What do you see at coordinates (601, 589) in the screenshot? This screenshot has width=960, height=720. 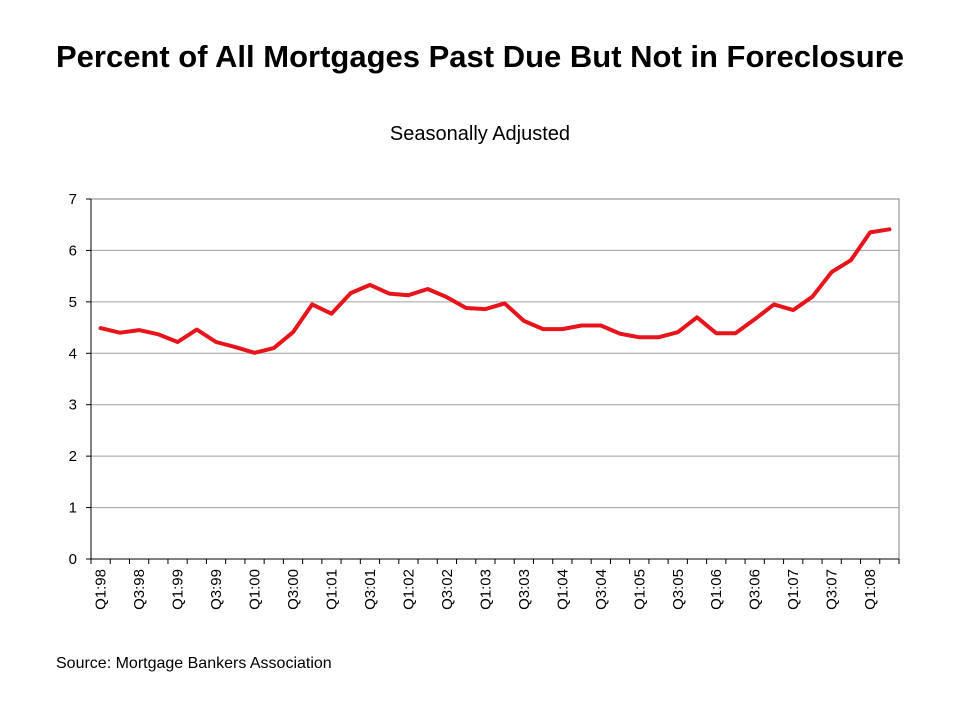 I see `x-tick-label: Q3:04` at bounding box center [601, 589].